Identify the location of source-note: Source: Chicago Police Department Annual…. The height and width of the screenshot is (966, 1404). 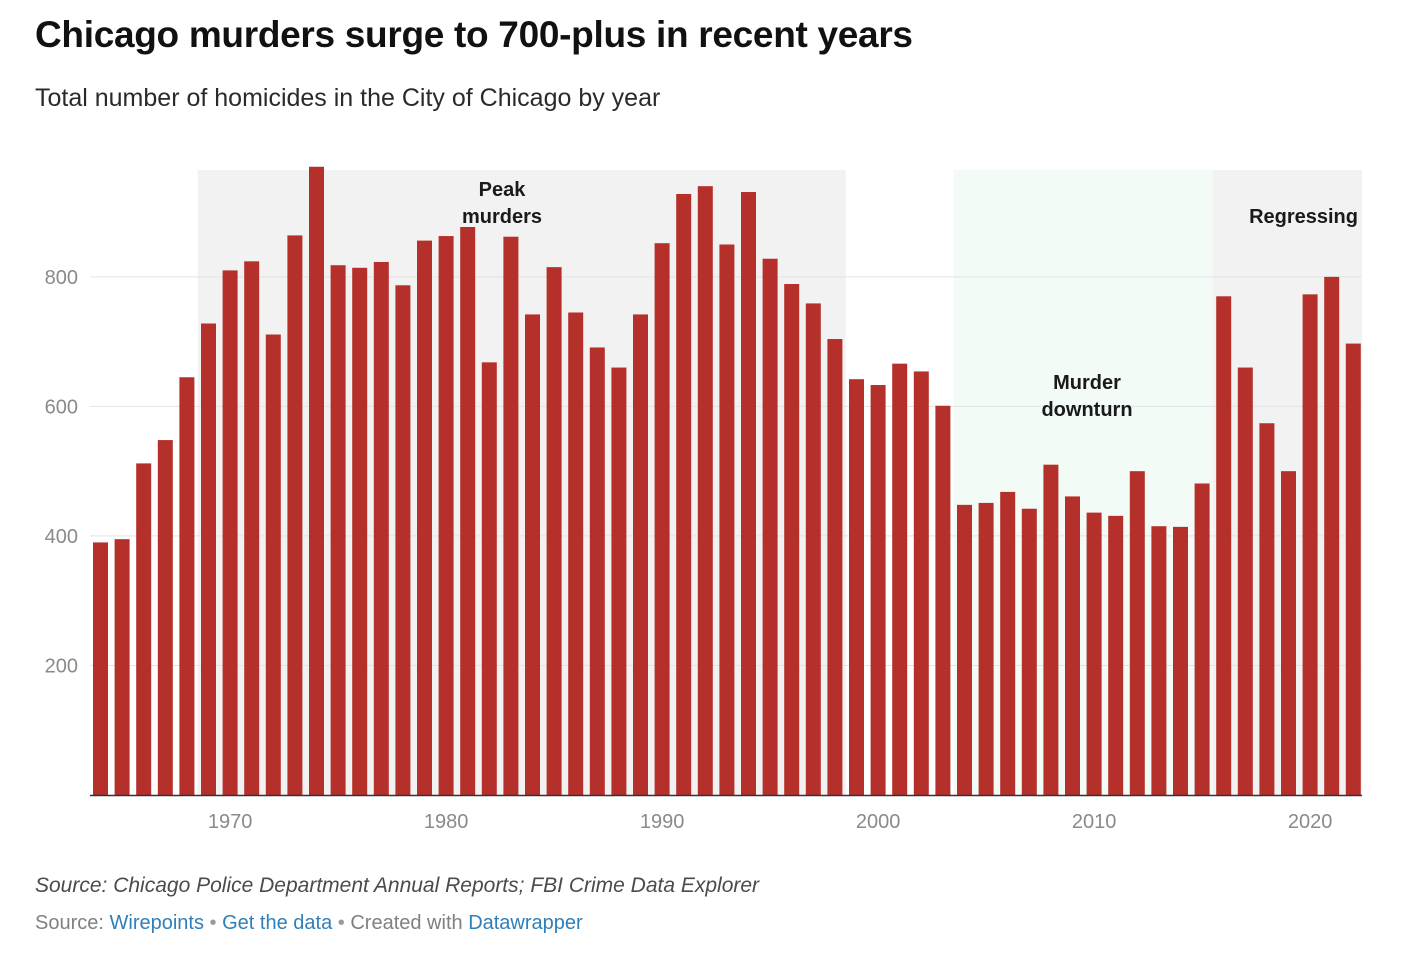
(397, 885).